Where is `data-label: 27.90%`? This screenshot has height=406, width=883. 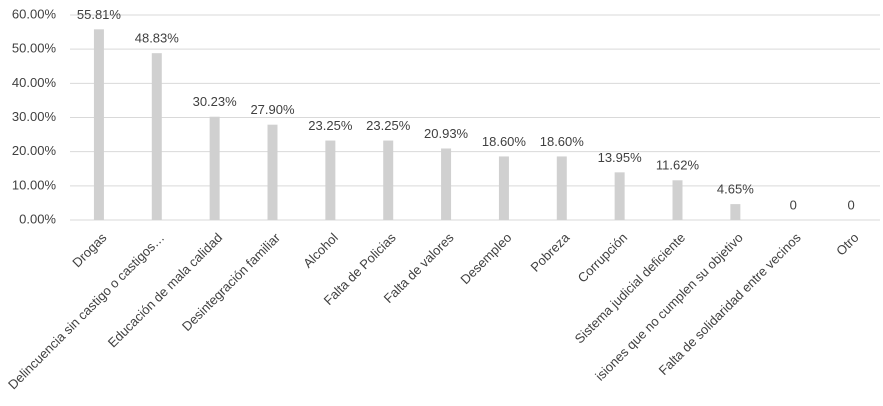 data-label: 27.90% is located at coordinates (272, 109).